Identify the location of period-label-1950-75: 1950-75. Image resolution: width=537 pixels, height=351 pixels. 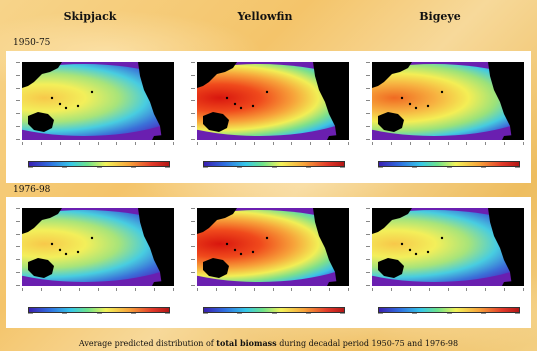
(32, 43).